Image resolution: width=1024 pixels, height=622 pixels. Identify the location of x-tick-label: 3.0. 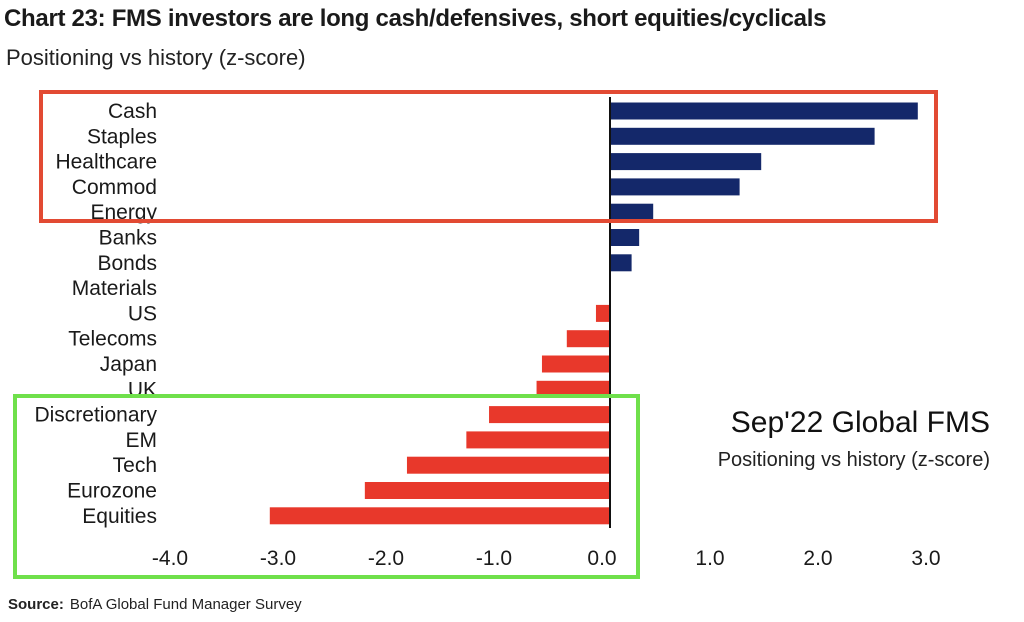
(925, 558).